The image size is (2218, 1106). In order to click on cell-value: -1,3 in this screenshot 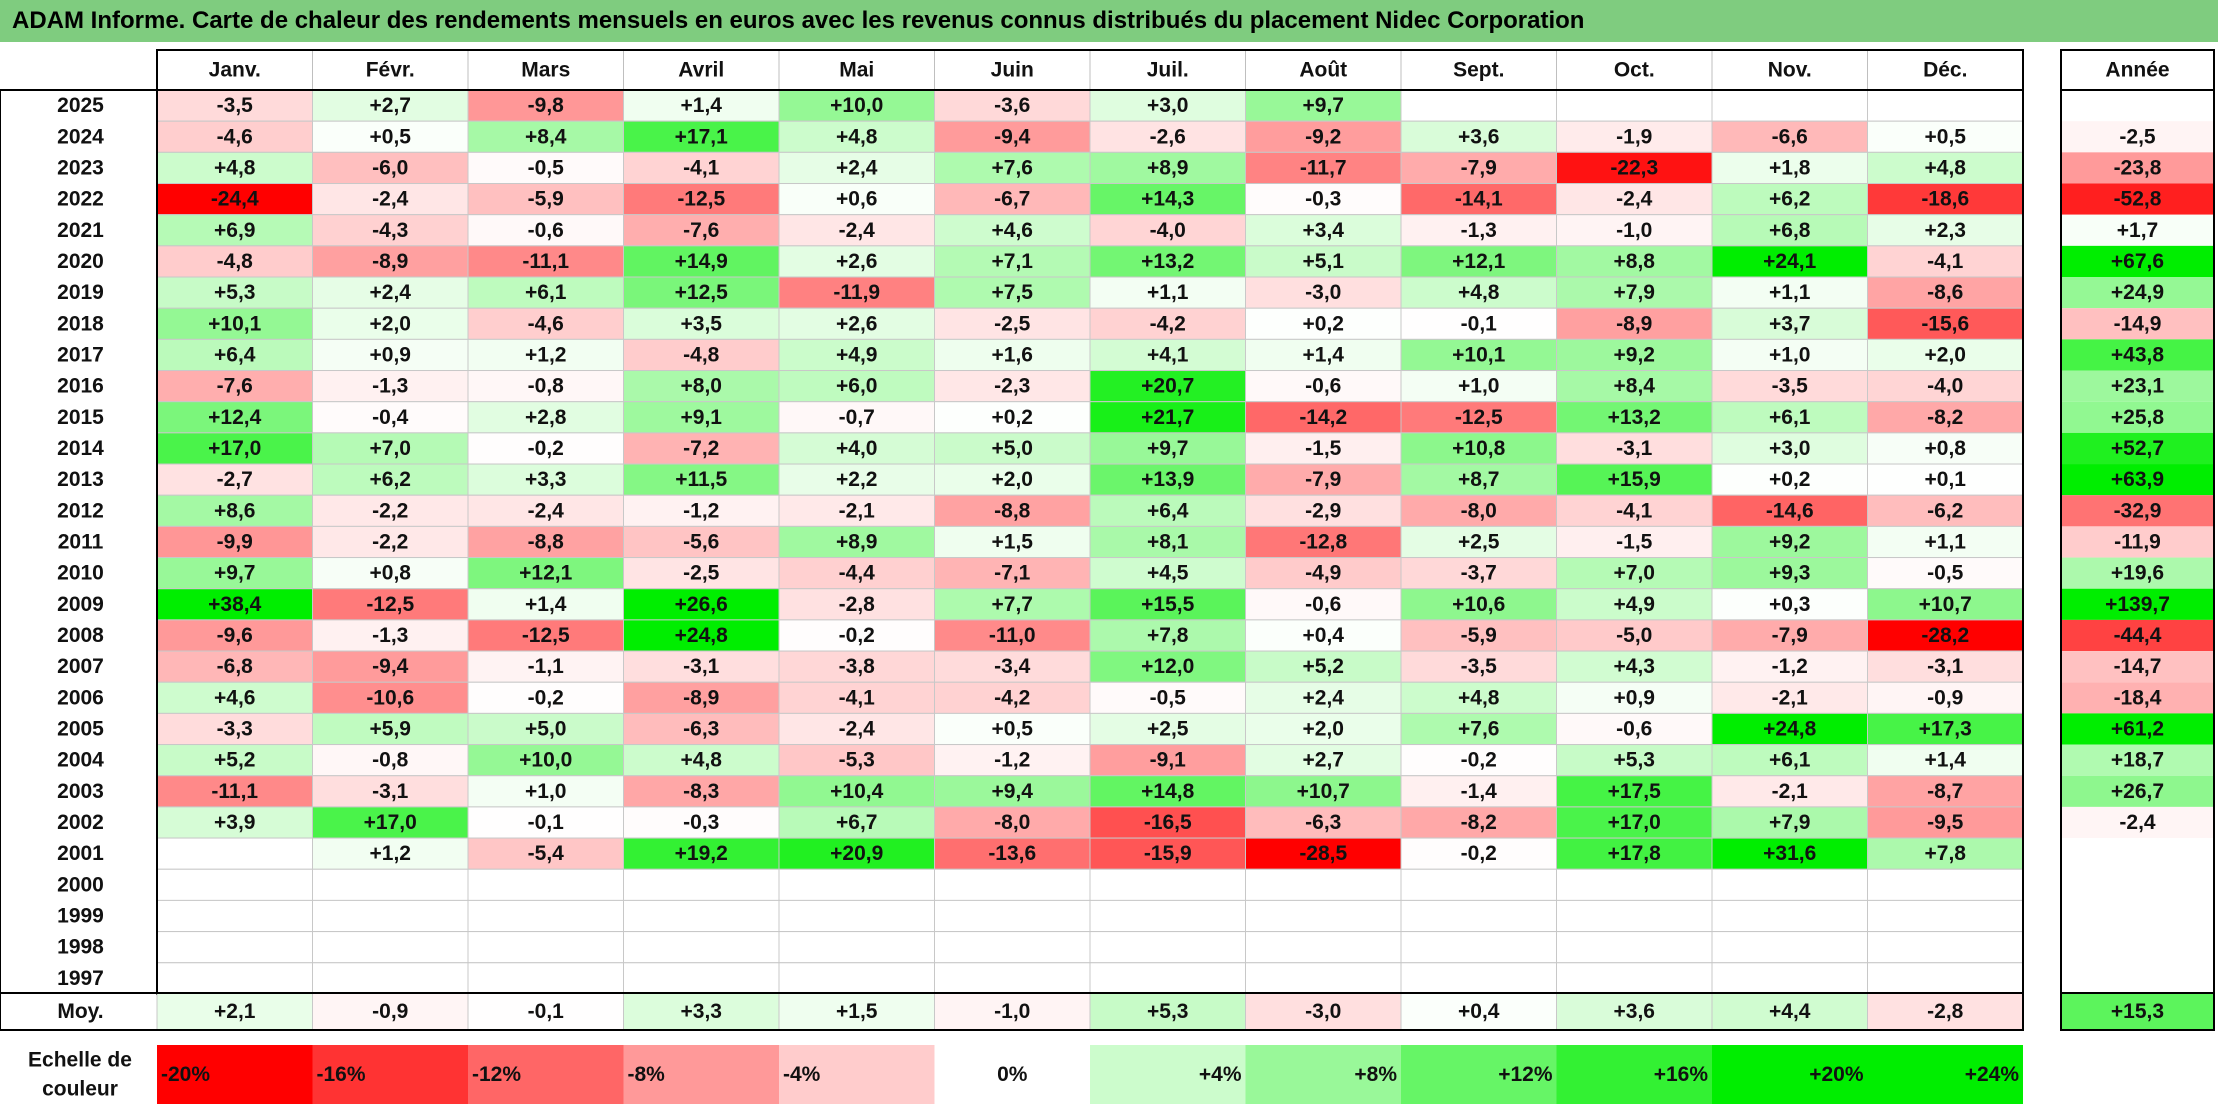, I will do `click(1479, 230)`.